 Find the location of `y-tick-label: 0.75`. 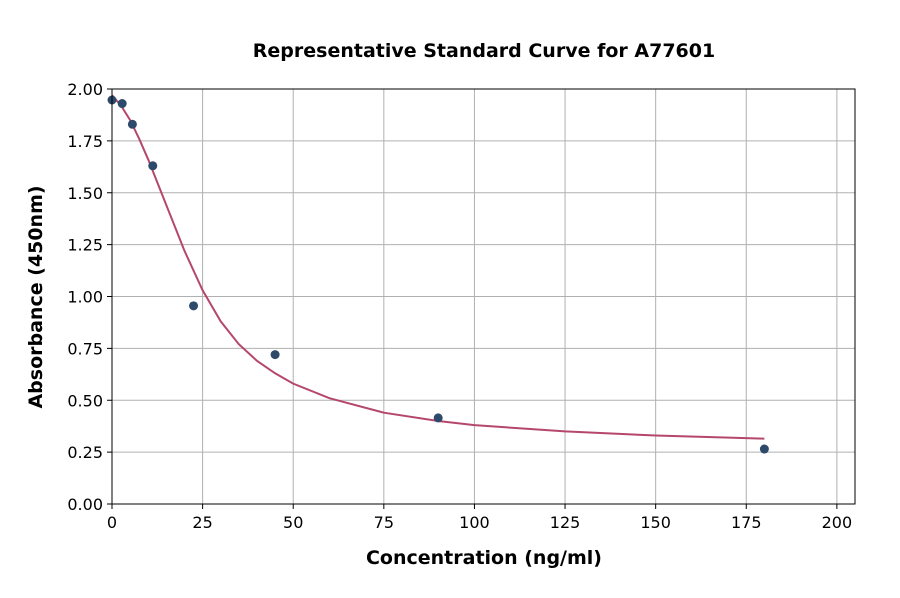

y-tick-label: 0.75 is located at coordinates (85, 348).